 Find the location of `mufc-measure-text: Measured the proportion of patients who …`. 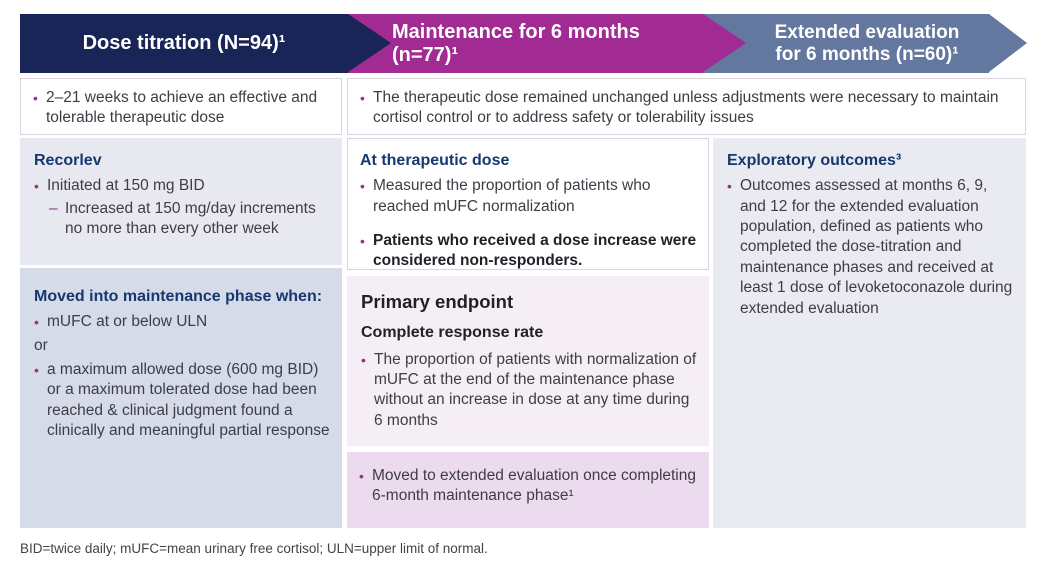

mufc-measure-text: Measured the proportion of patients who … is located at coordinates (512, 196).